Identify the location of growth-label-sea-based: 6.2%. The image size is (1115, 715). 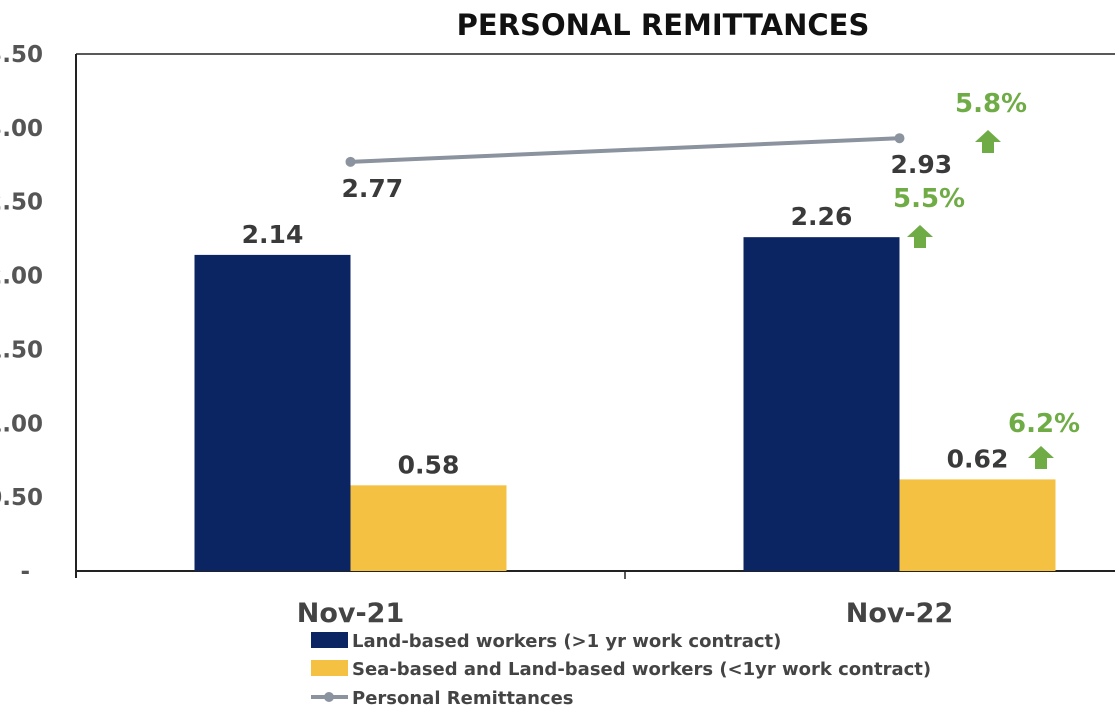
(1044, 424).